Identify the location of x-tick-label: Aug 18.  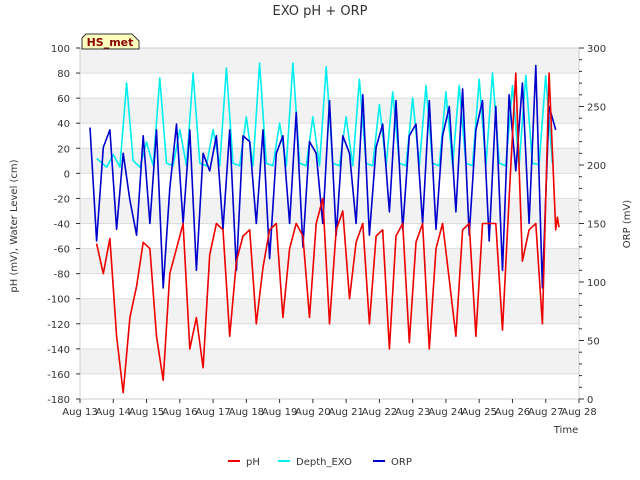
(246, 412).